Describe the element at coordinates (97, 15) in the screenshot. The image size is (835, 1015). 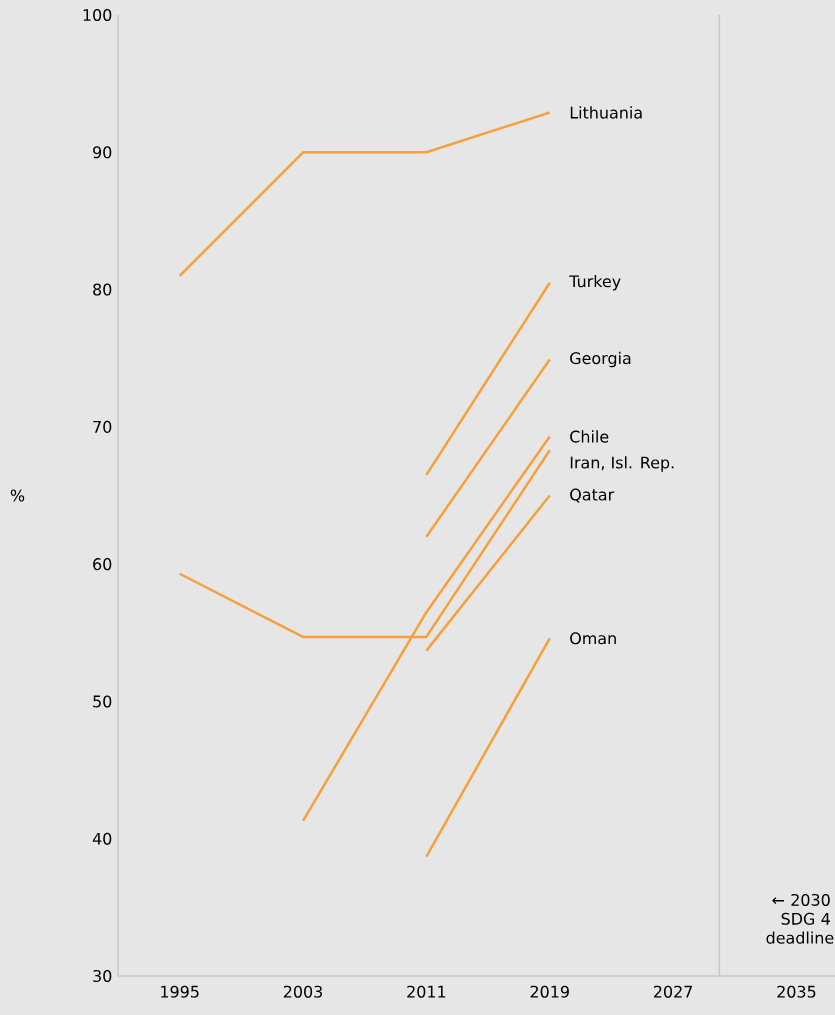
I see `y-tick-label: 100` at that location.